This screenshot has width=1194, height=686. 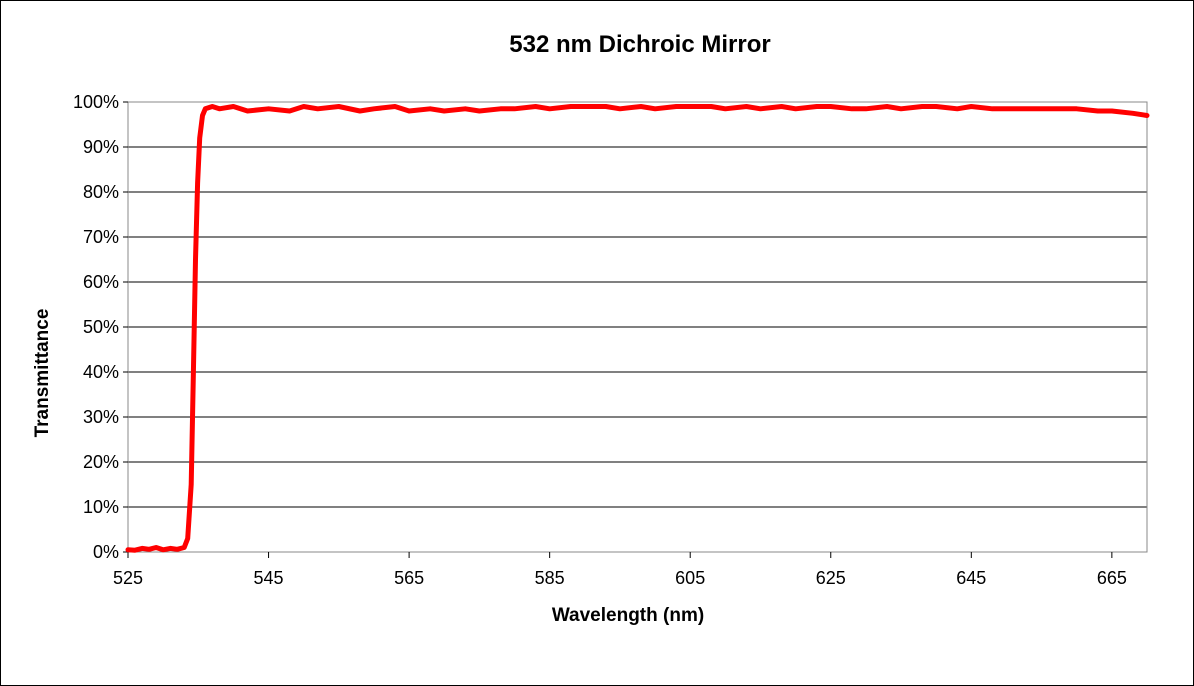 I want to click on x-tick-label: 625, so click(x=831, y=578).